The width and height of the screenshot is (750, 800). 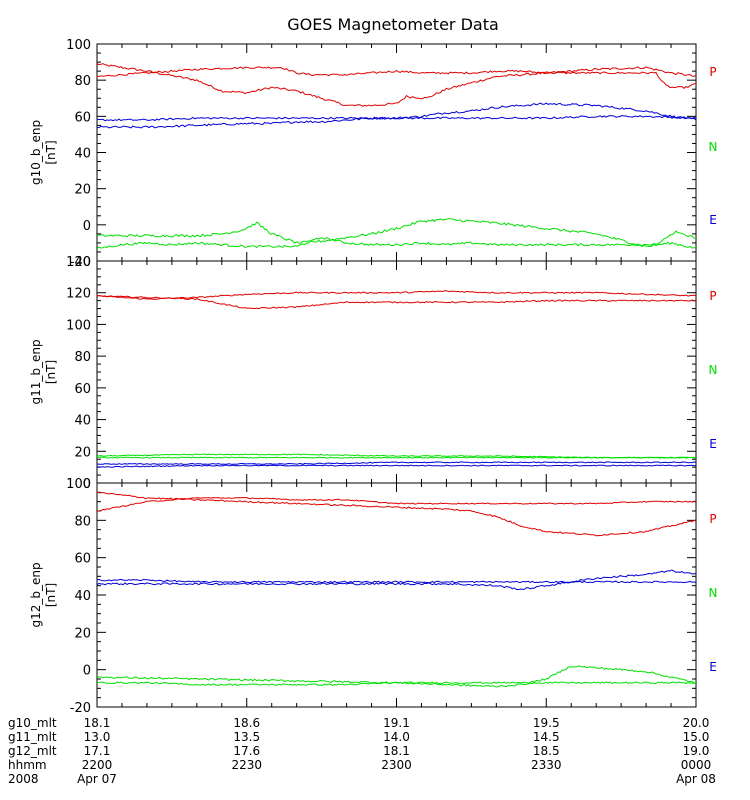 I want to click on footer-value: 18.6, so click(x=246, y=723).